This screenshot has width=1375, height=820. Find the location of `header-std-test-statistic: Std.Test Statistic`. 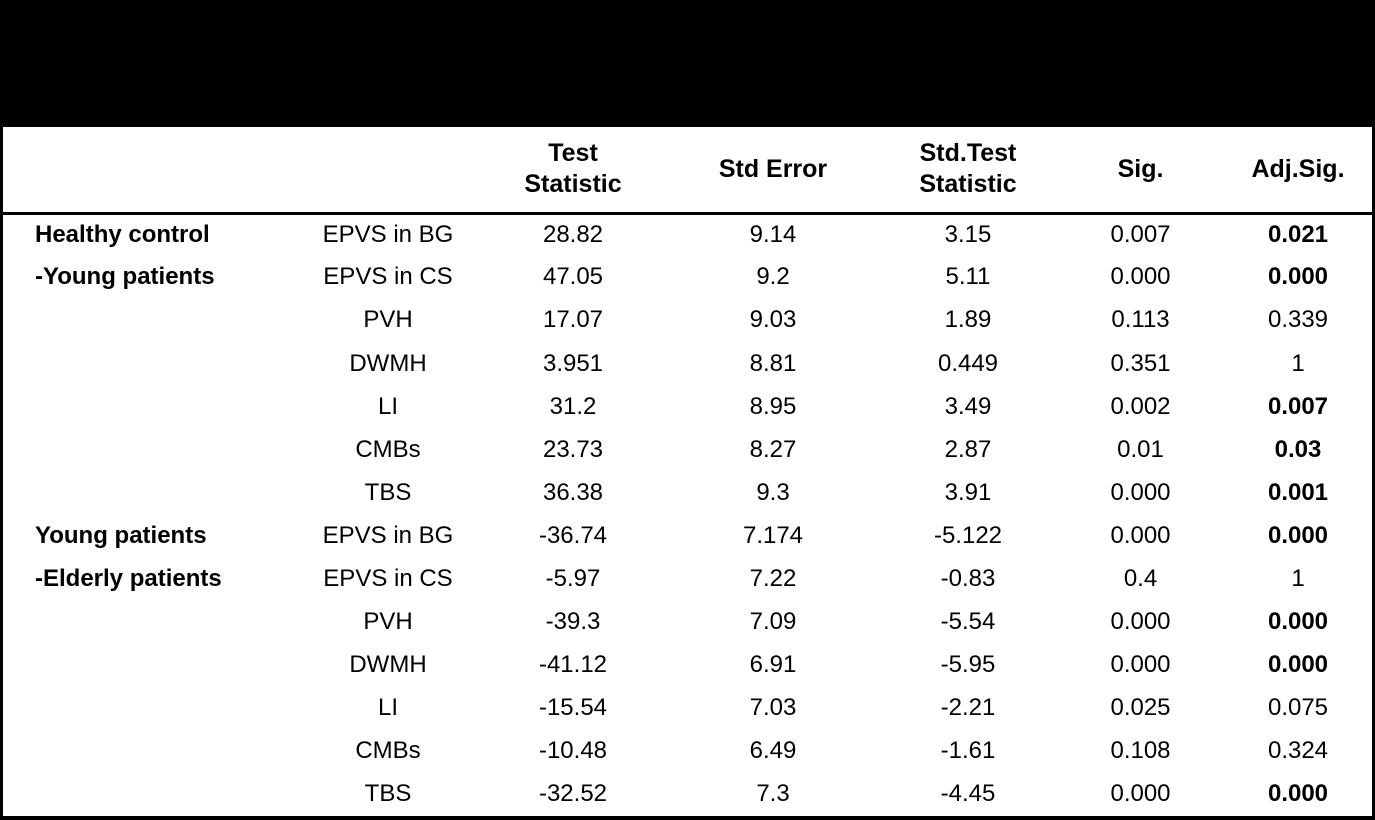

header-std-test-statistic: Std.Test Statistic is located at coordinates (968, 171).